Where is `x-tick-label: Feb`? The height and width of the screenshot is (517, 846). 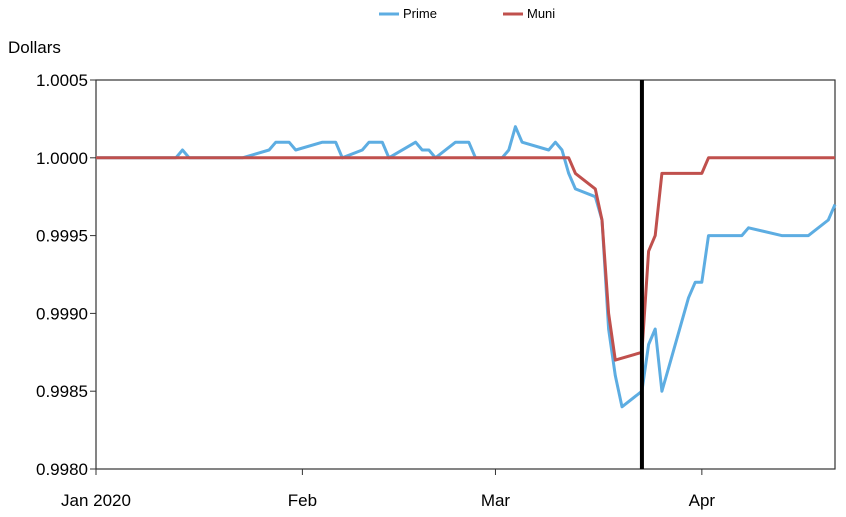 x-tick-label: Feb is located at coordinates (302, 500).